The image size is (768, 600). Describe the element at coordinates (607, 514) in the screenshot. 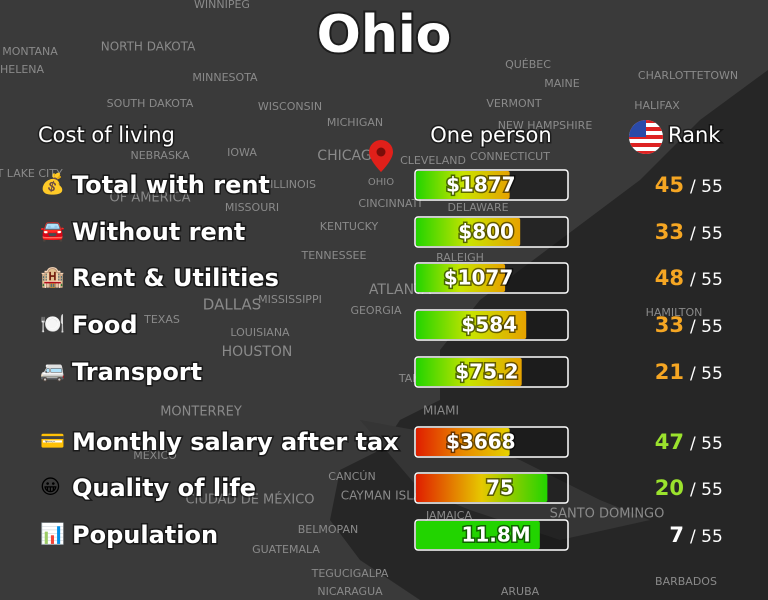

I see `map-label: SANTO DOMINGO` at that location.